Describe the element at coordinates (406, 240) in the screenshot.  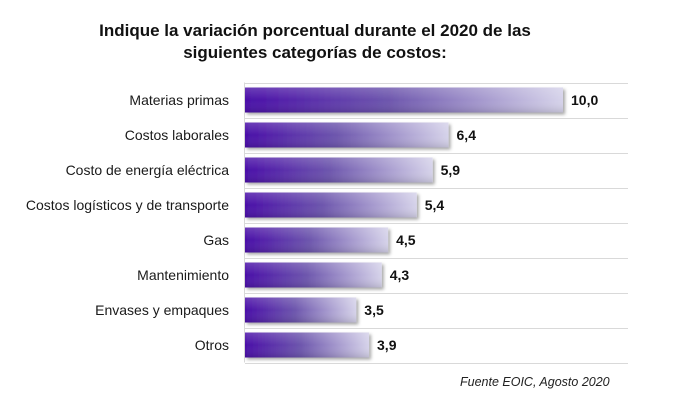
I see `value-label: 4,5` at that location.